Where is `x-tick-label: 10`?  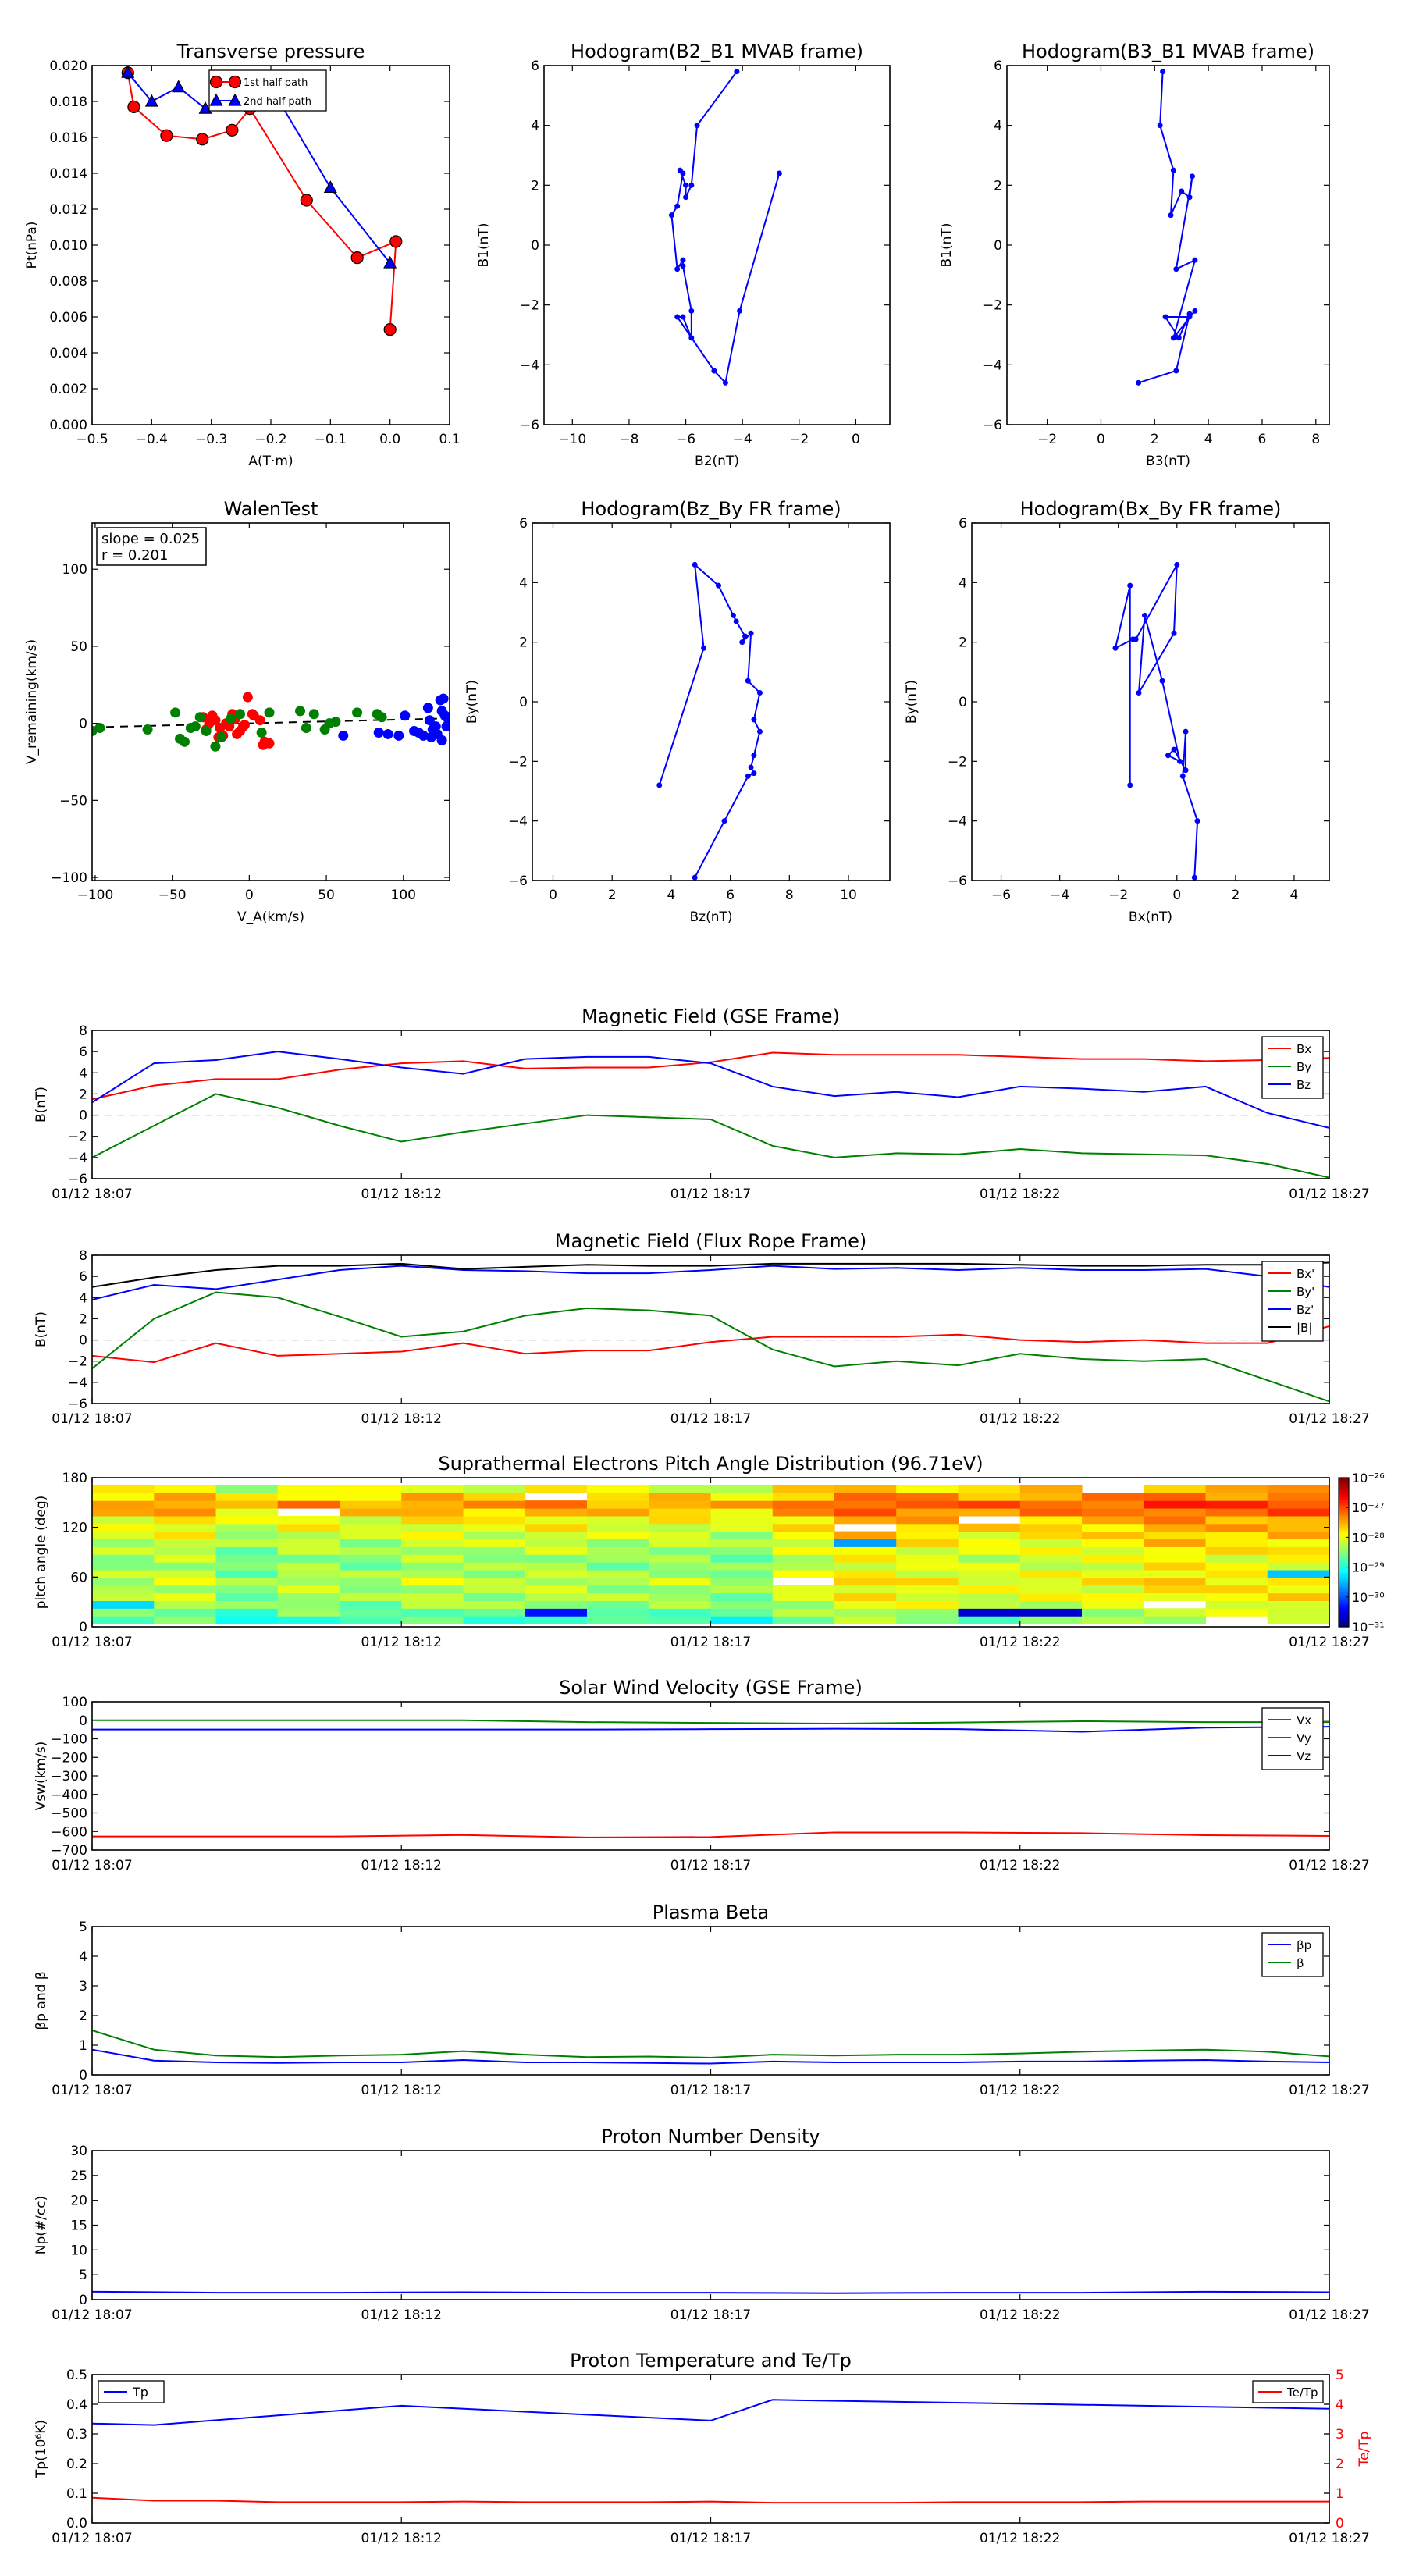
x-tick-label: 10 is located at coordinates (848, 895).